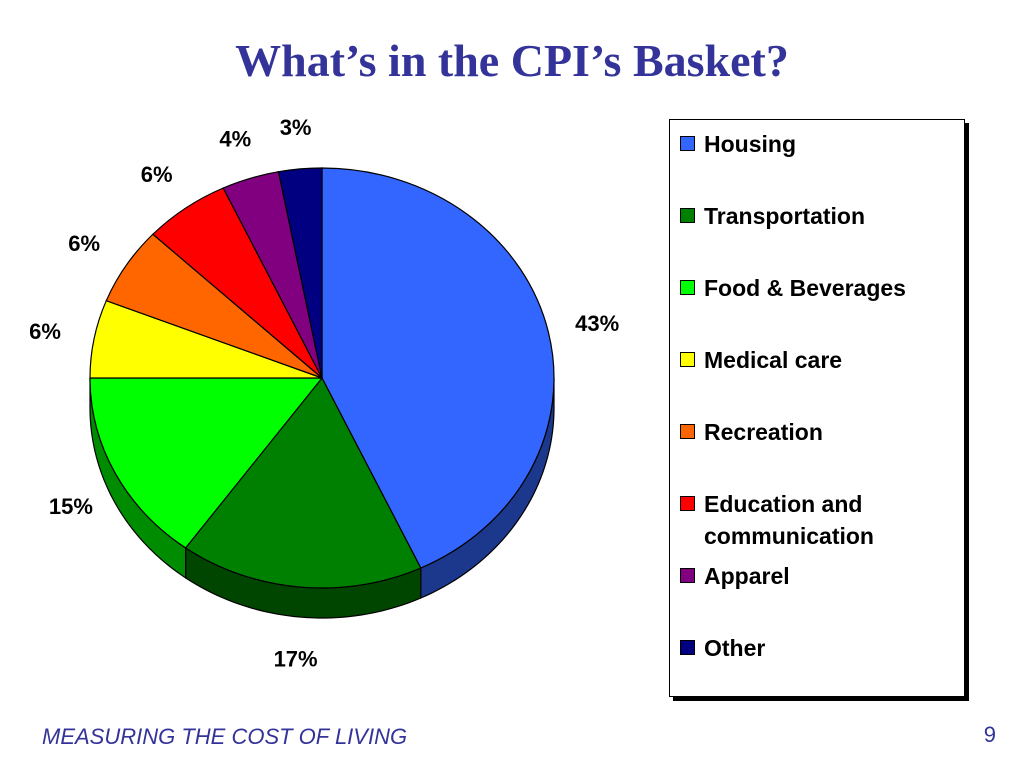 The width and height of the screenshot is (1024, 768). What do you see at coordinates (597, 323) in the screenshot?
I see `pie-label-housing: 43%` at bounding box center [597, 323].